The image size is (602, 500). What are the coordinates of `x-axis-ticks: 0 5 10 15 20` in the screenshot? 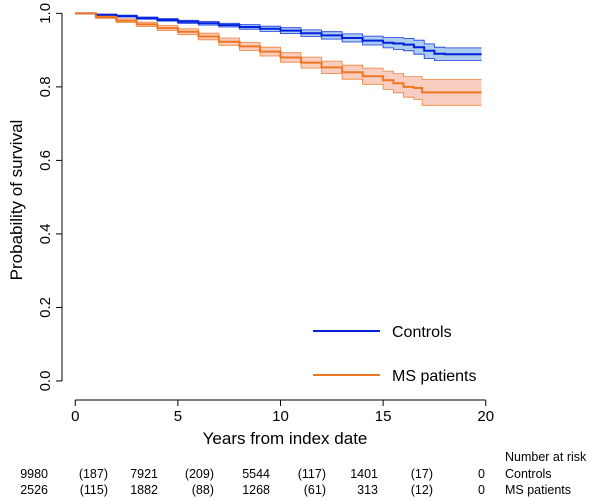 It's located at (282, 412).